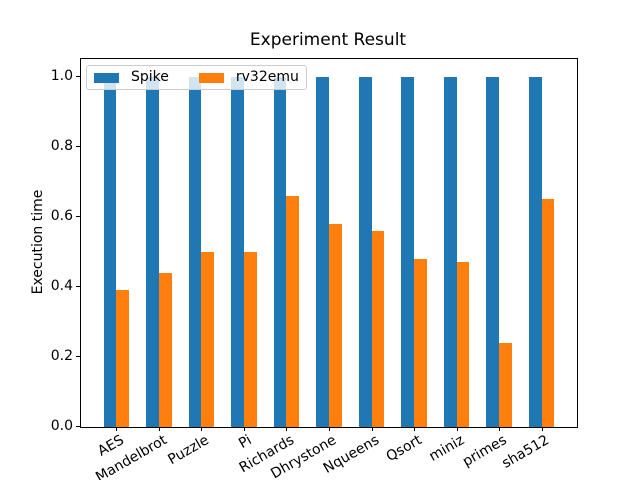  What do you see at coordinates (408, 251) in the screenshot?
I see `bar-spike-Qsort` at bounding box center [408, 251].